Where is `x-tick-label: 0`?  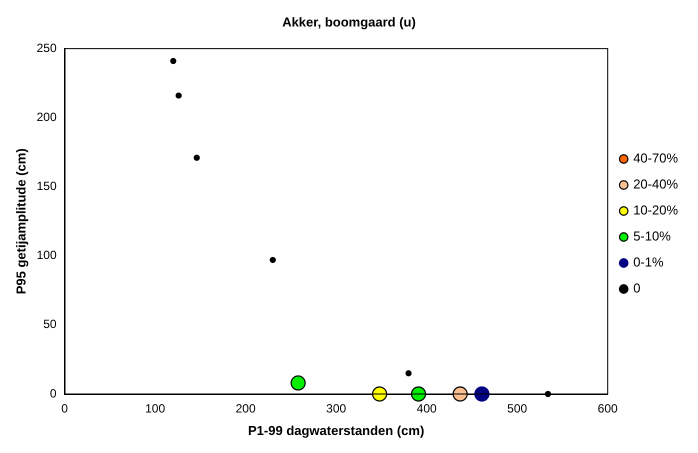 x-tick-label: 0 is located at coordinates (64, 409).